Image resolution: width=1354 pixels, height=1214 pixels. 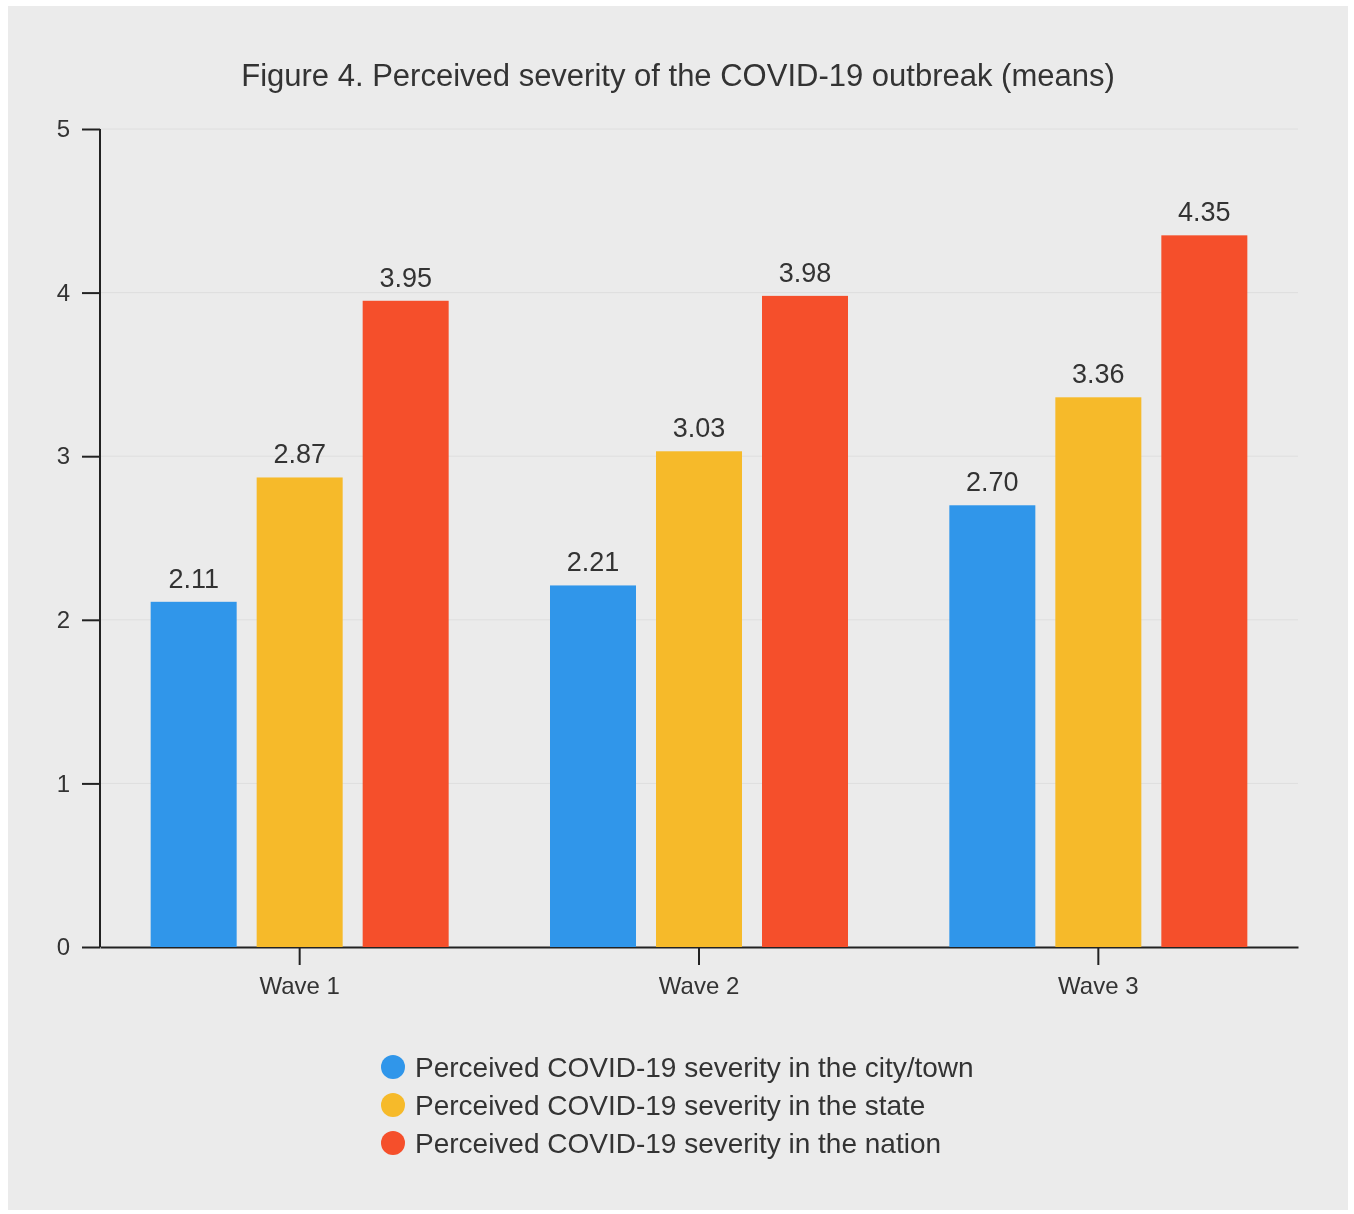 I want to click on text: 3.98, so click(x=805, y=272).